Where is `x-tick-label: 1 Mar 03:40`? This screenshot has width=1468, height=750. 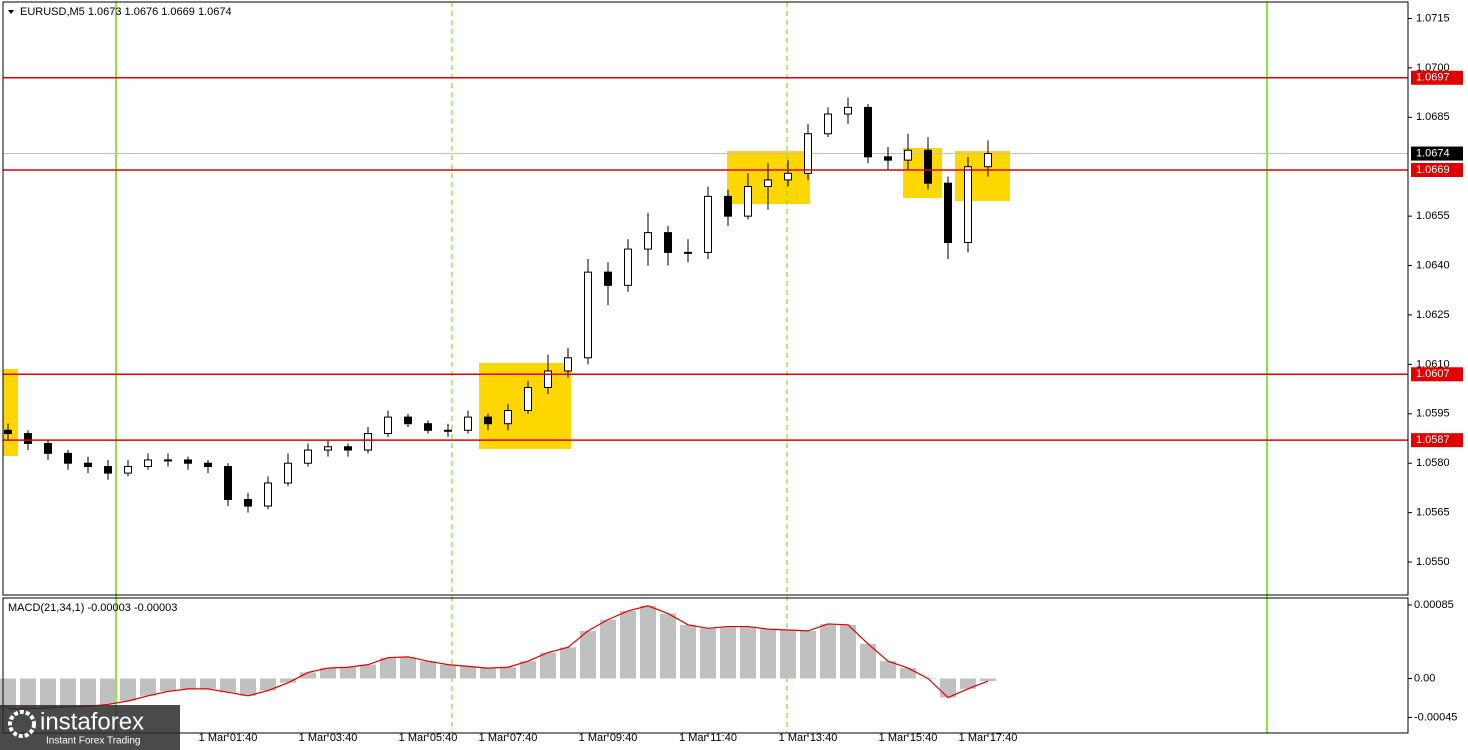 x-tick-label: 1 Mar 03:40 is located at coordinates (328, 738).